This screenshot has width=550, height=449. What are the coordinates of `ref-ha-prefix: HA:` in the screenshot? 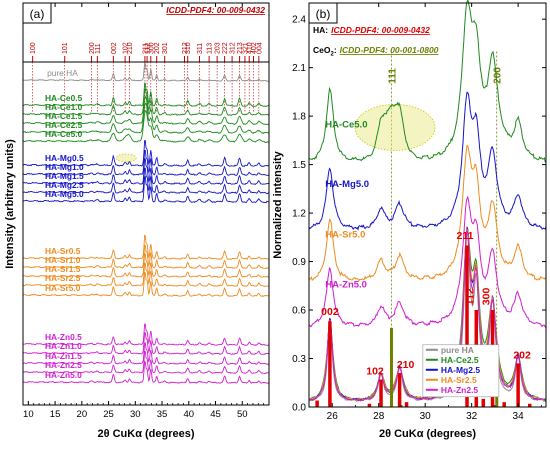 It's located at (320, 30).